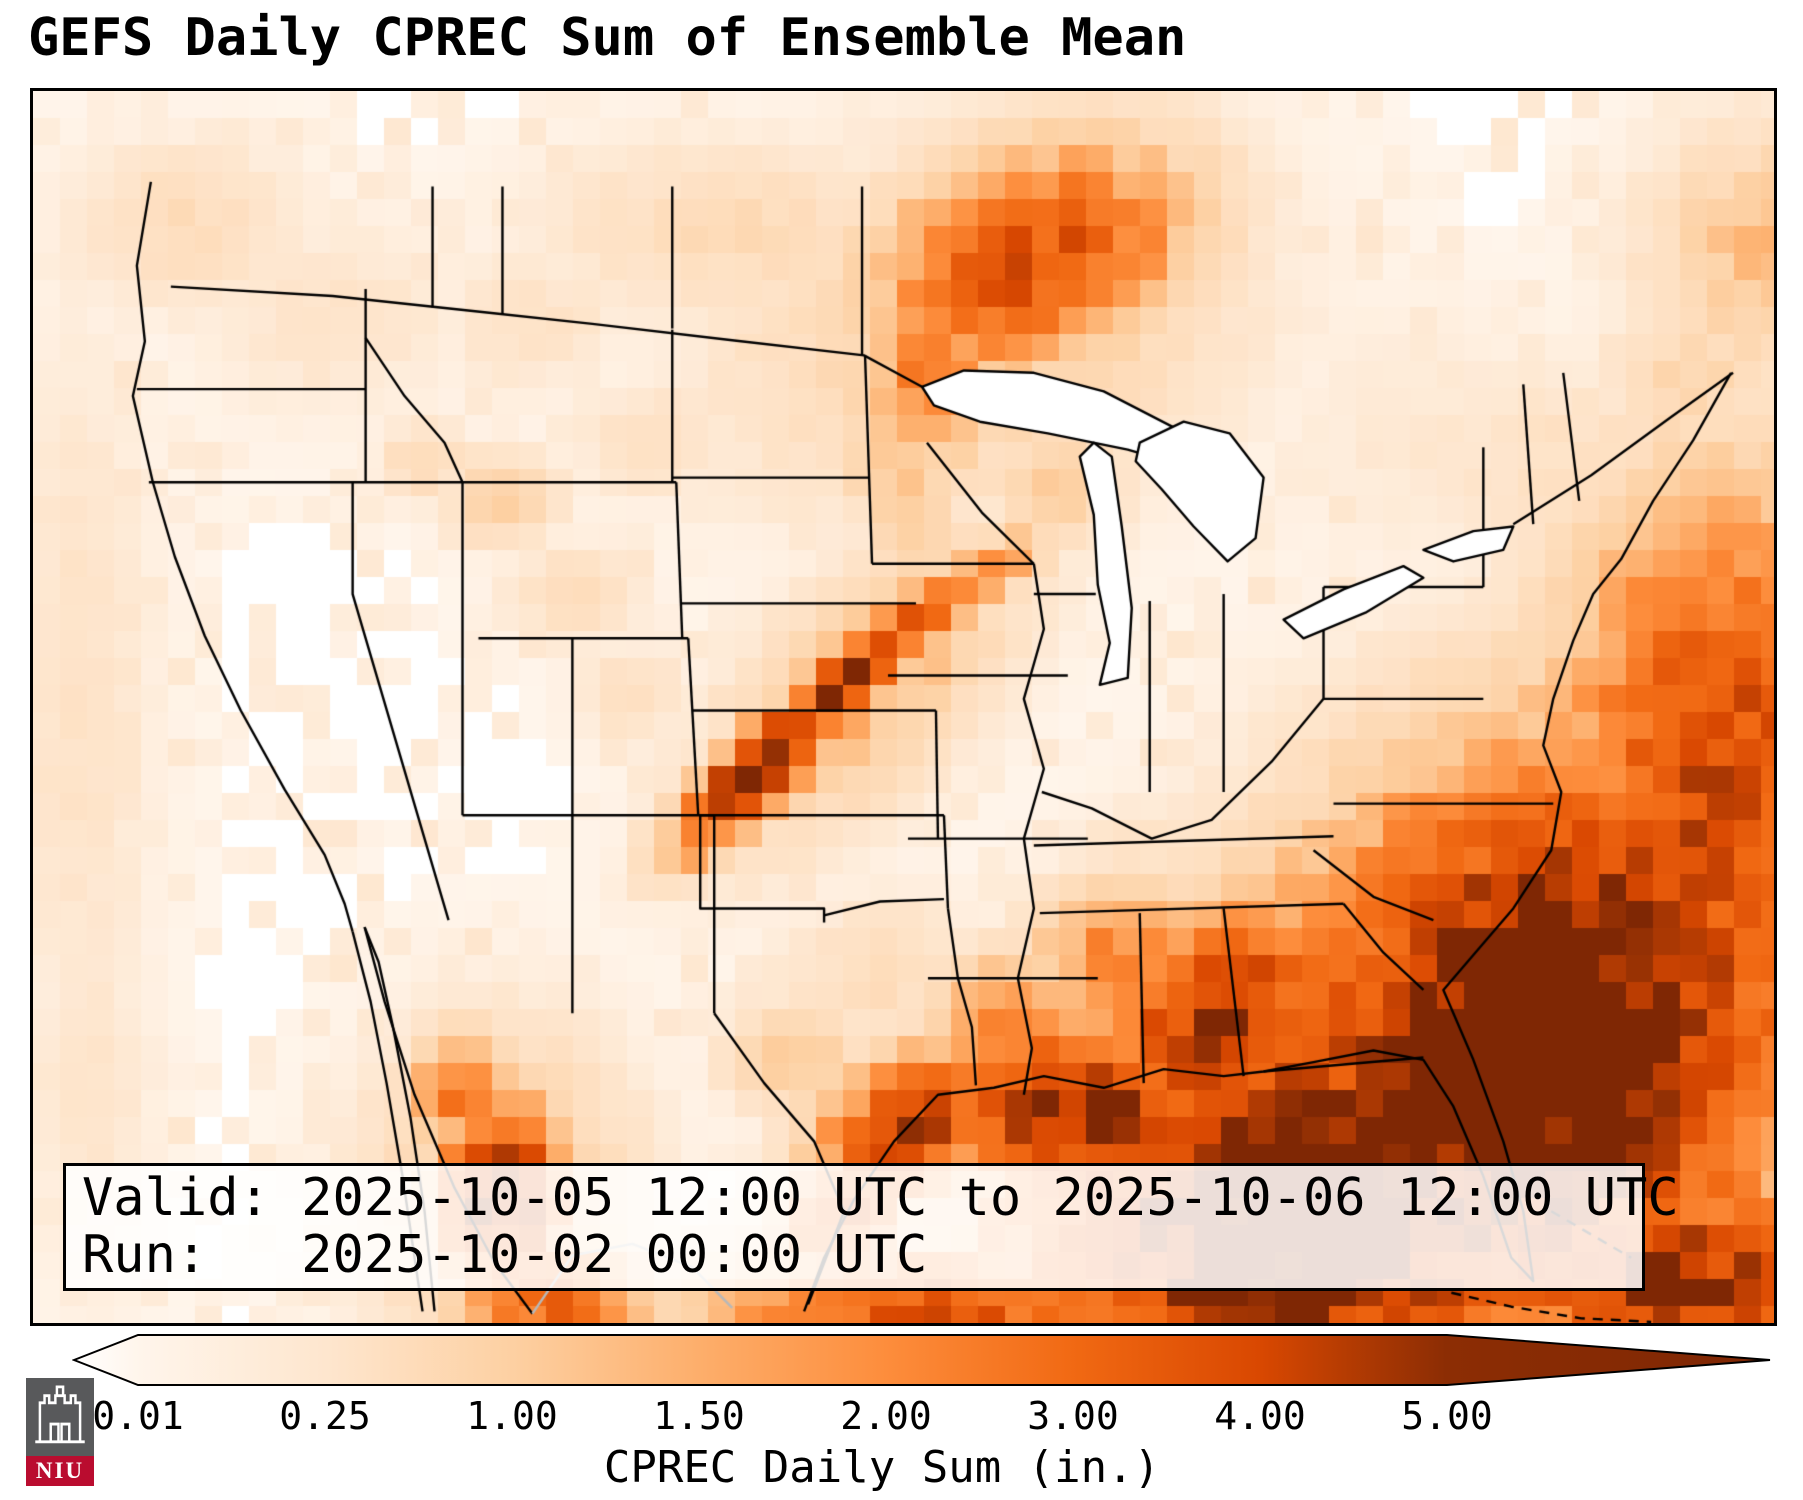 The height and width of the screenshot is (1500, 1803). I want to click on colorbar-tick: 2.00, so click(886, 1416).